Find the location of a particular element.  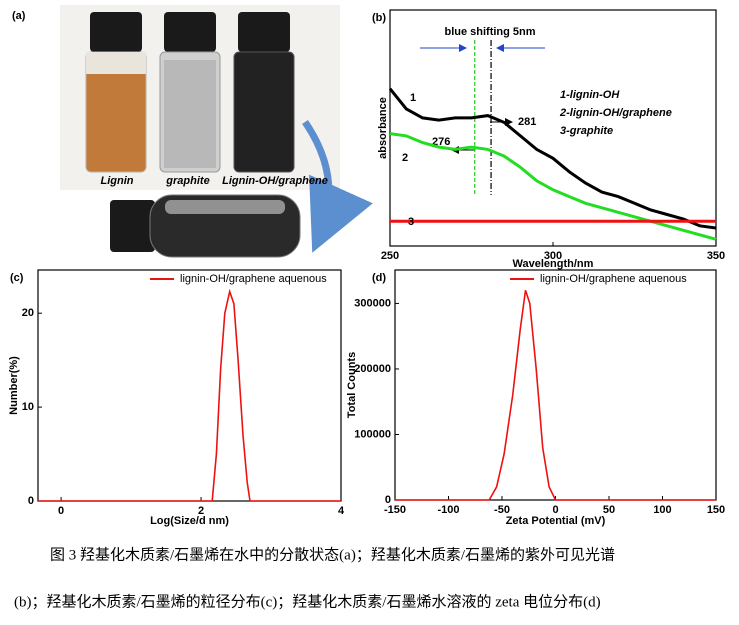

curve-label: 1 is located at coordinates (413, 98).